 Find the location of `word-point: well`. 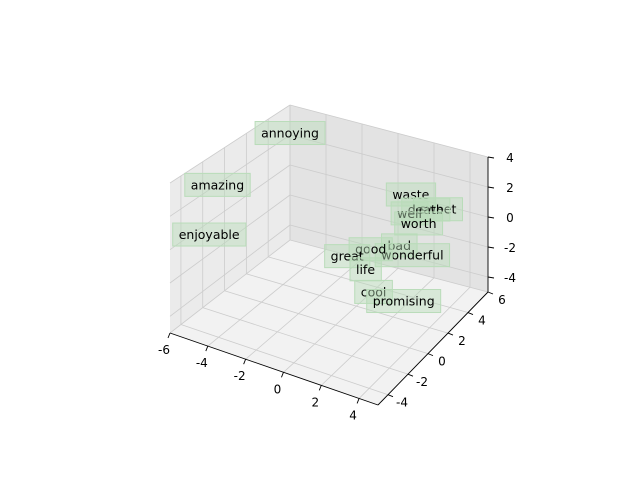

word-point: well is located at coordinates (409, 213).